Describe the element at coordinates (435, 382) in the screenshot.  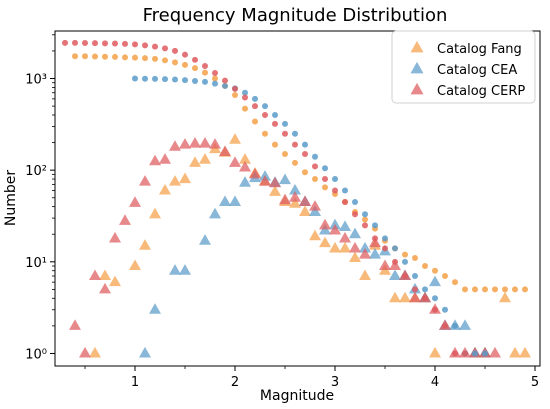
I see `x-tick-label: 4` at that location.